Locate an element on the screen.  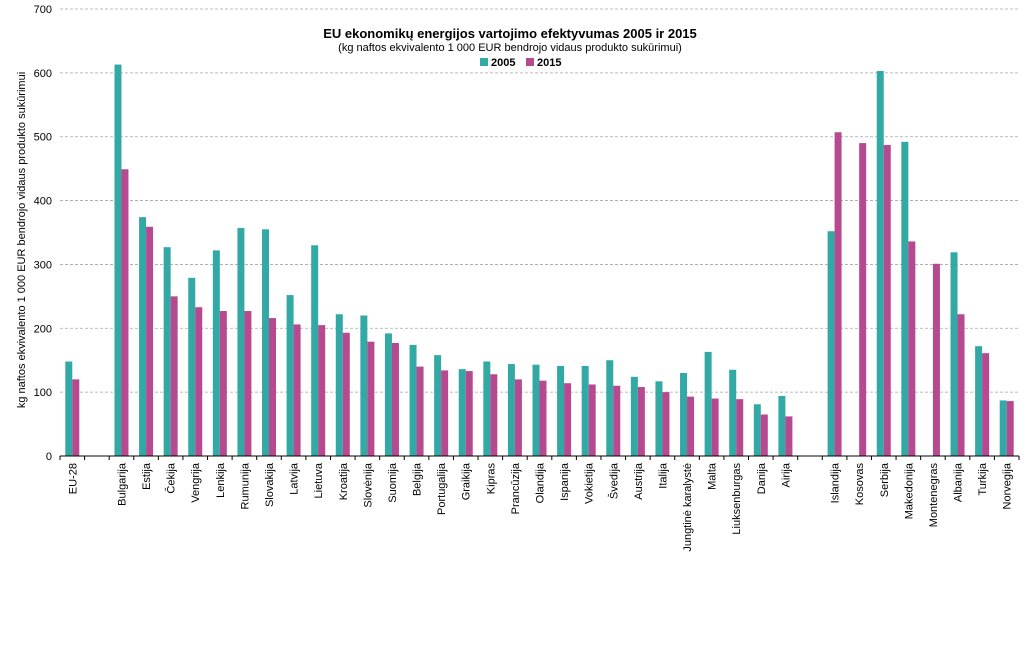
legend-swatch-2015 is located at coordinates (530, 62).